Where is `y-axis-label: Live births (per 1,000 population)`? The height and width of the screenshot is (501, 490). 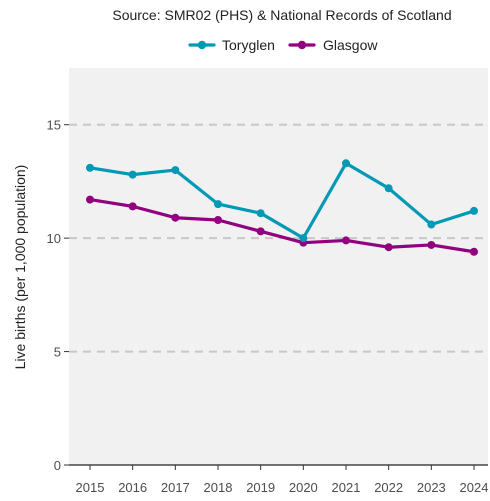
y-axis-label: Live births (per 1,000 population) is located at coordinates (20, 267).